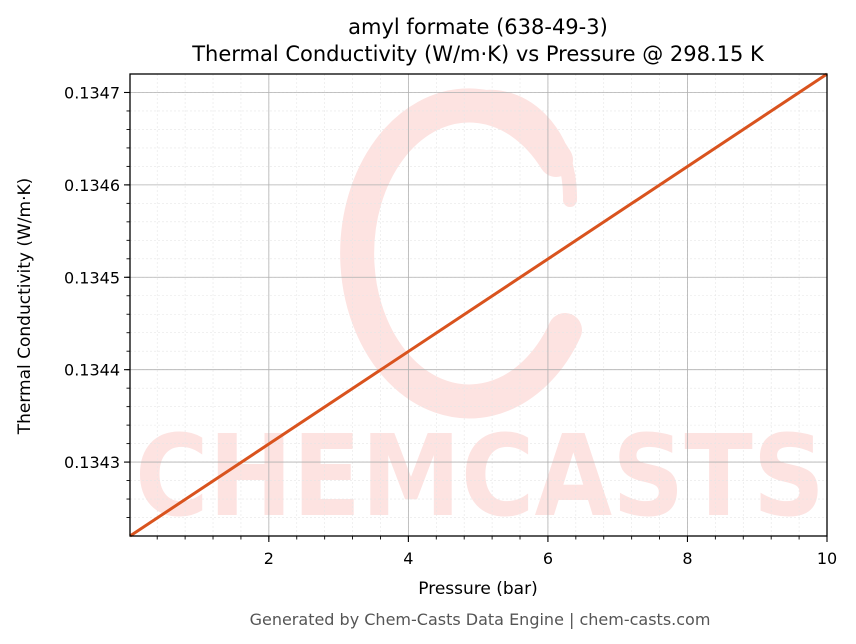 The width and height of the screenshot is (856, 644). What do you see at coordinates (92, 92) in the screenshot?
I see `y-tick-label: 0.1347` at bounding box center [92, 92].